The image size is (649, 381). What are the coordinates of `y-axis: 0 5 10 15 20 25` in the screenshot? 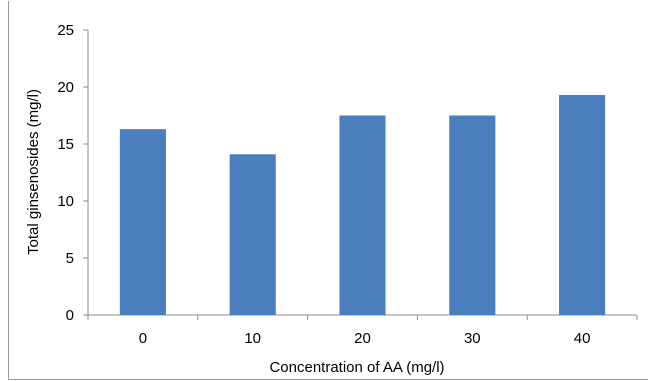 It's located at (73, 173).